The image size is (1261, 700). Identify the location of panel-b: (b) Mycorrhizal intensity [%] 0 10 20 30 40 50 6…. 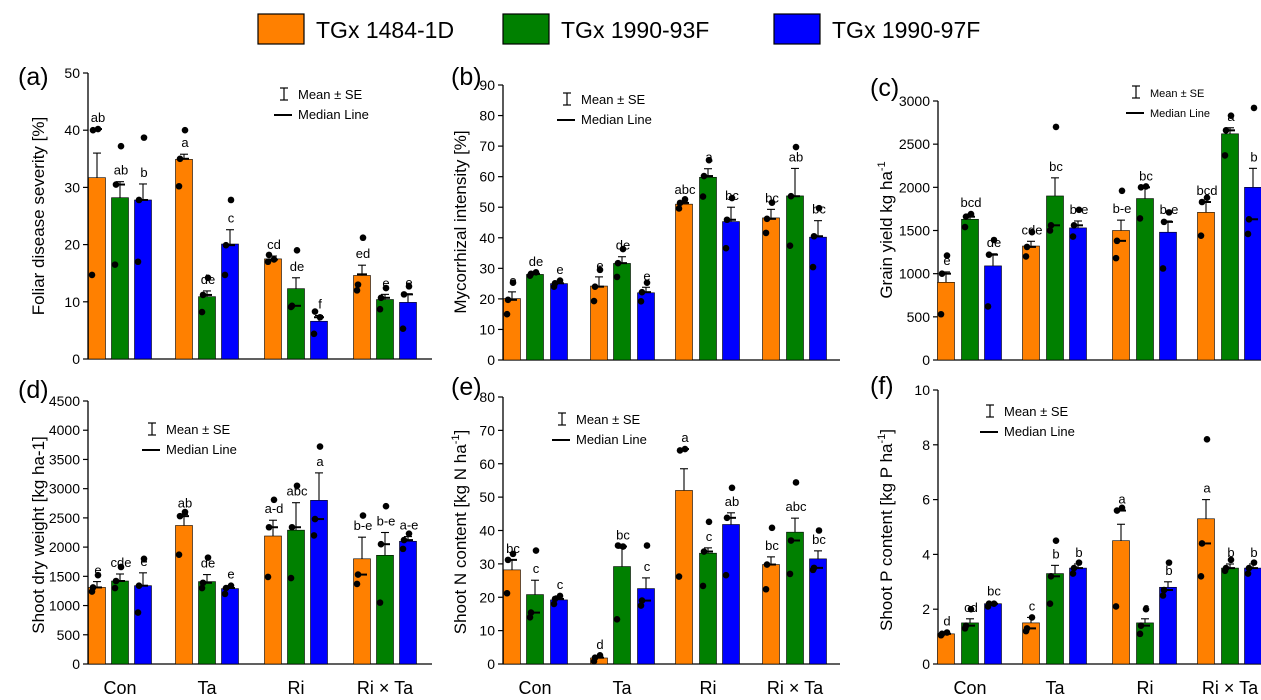
(645, 215).